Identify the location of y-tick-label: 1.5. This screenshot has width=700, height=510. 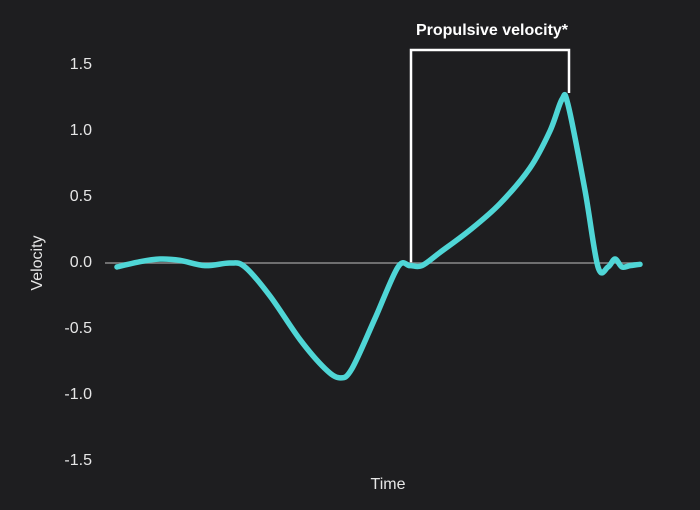
(81, 64).